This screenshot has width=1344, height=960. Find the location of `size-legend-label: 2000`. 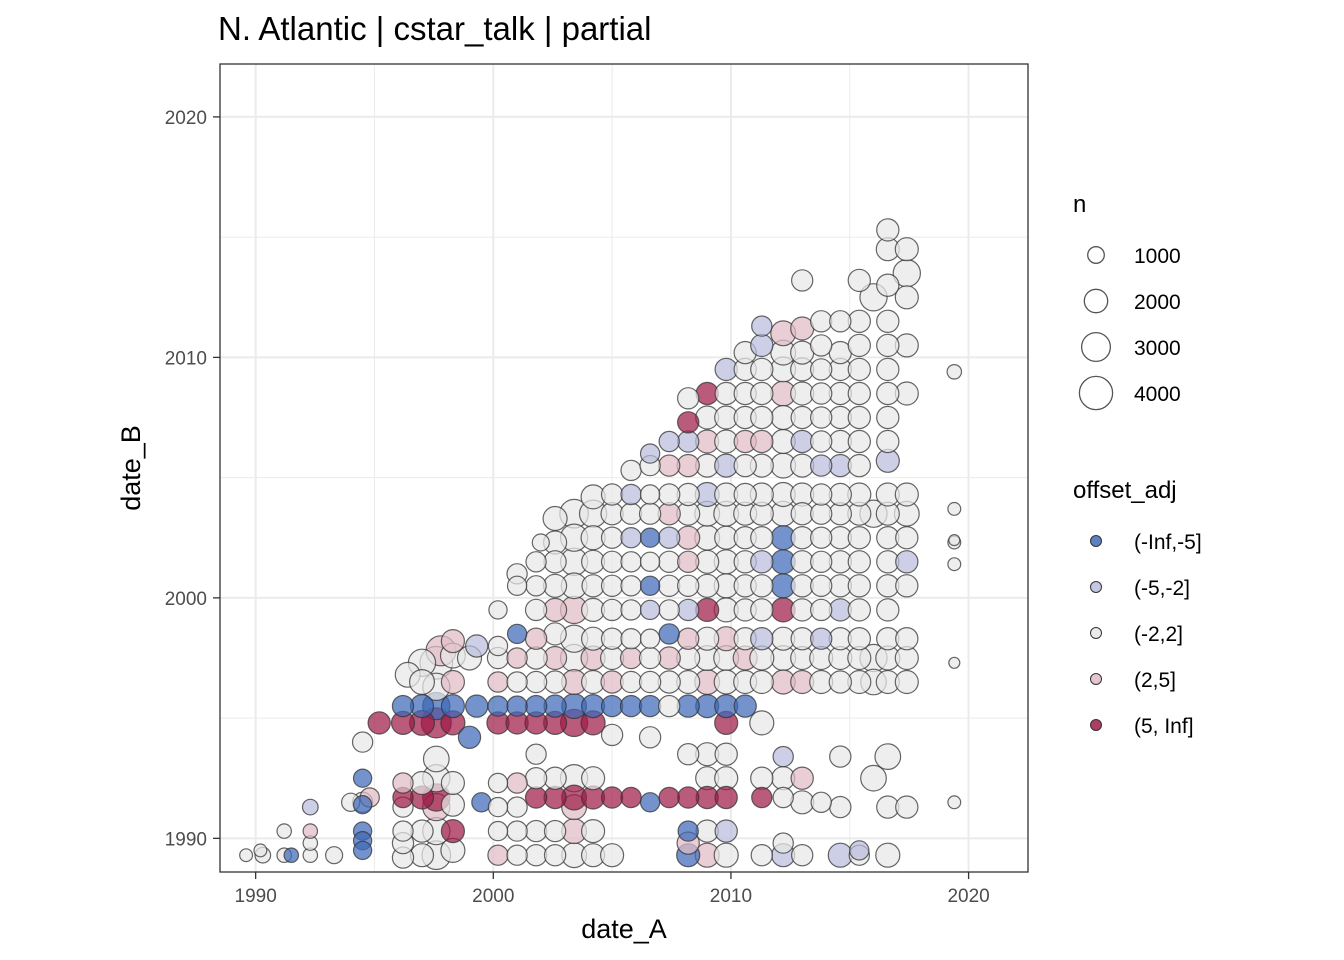

size-legend-label: 2000 is located at coordinates (1157, 302).